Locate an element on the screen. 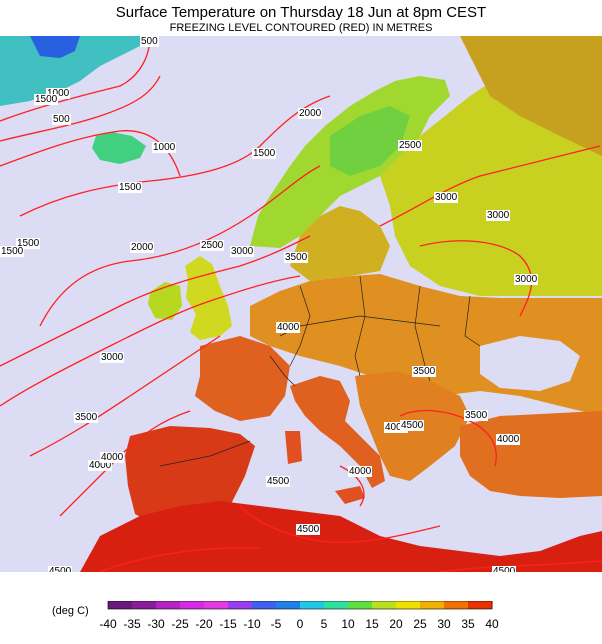  legend-tick-label: 40 is located at coordinates (492, 624).